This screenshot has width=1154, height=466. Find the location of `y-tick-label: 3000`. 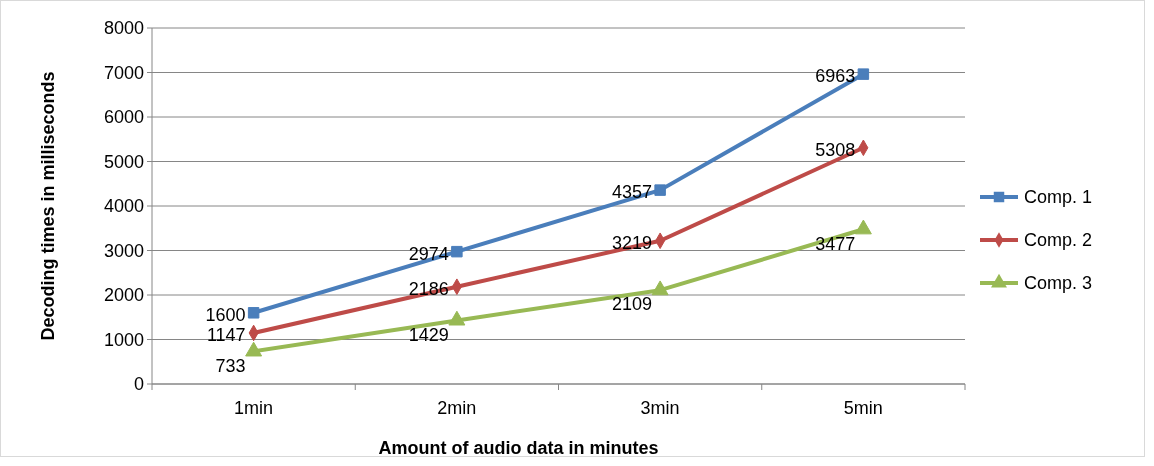

y-tick-label: 3000 is located at coordinates (123, 250).